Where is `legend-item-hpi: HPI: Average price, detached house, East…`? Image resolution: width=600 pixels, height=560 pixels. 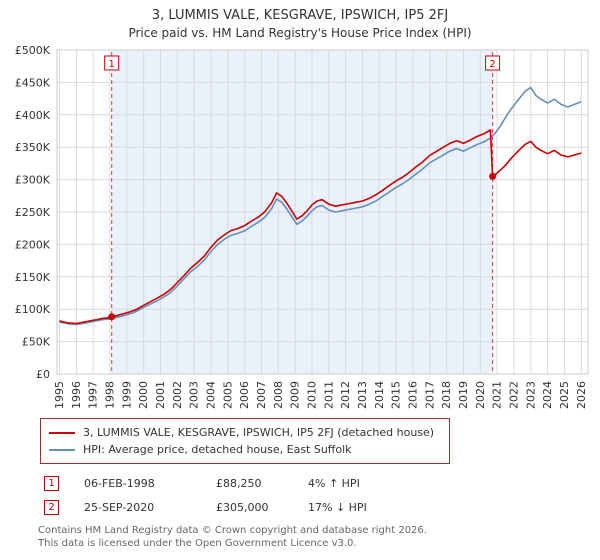 legend-item-hpi: HPI: Average price, detached house, East… is located at coordinates (245, 449).